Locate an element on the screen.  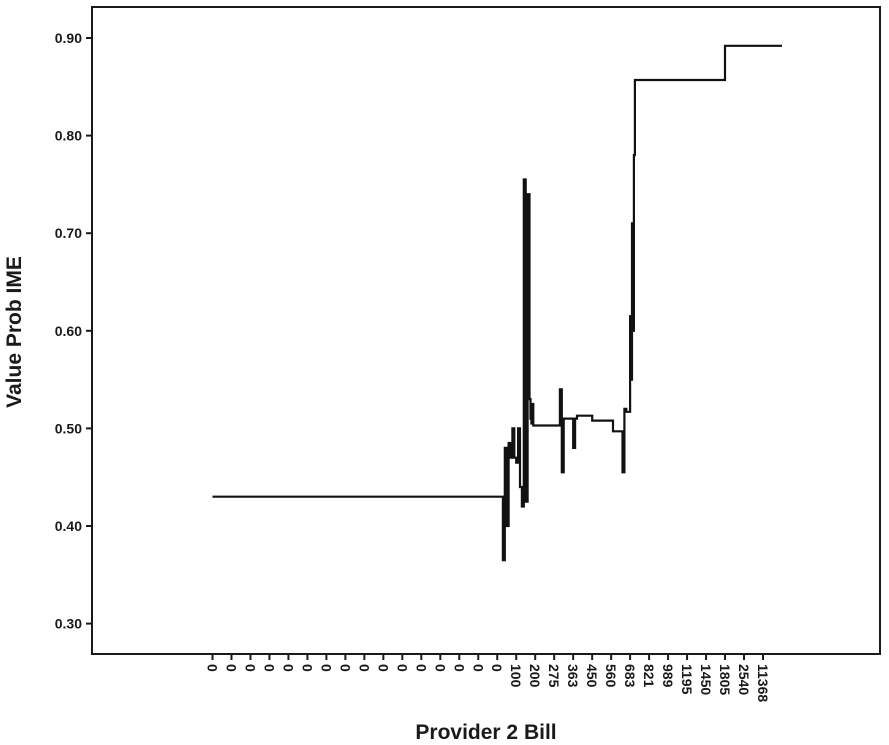
x-tick-label: 200 is located at coordinates (535, 676).